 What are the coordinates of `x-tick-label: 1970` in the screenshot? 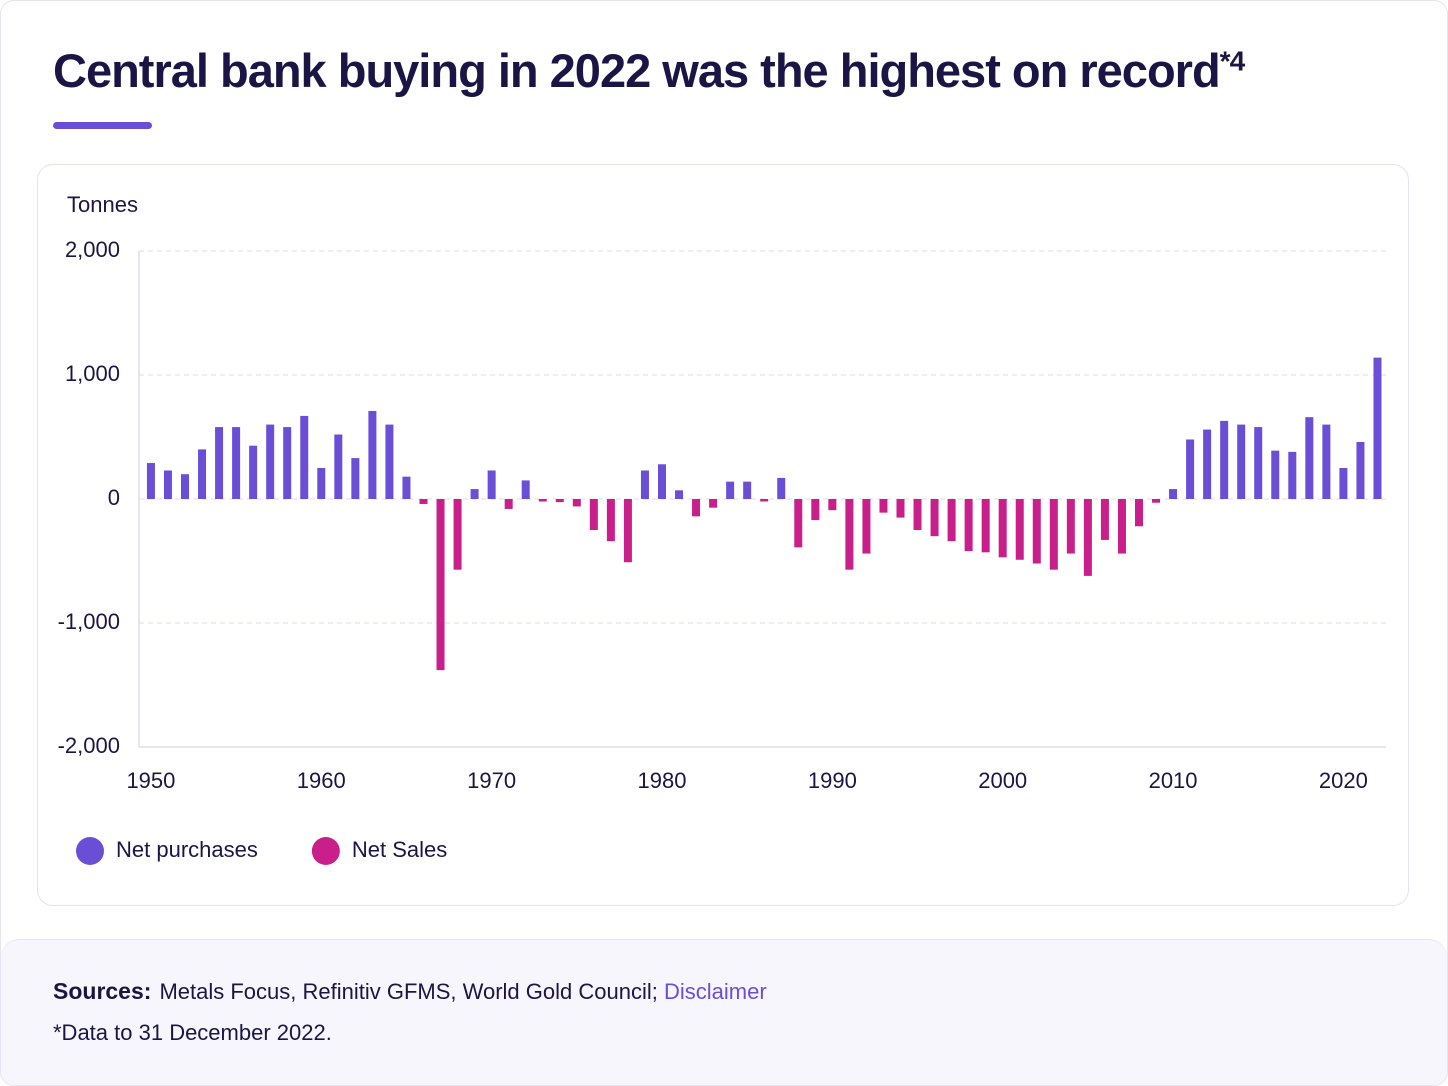 It's located at (491, 780).